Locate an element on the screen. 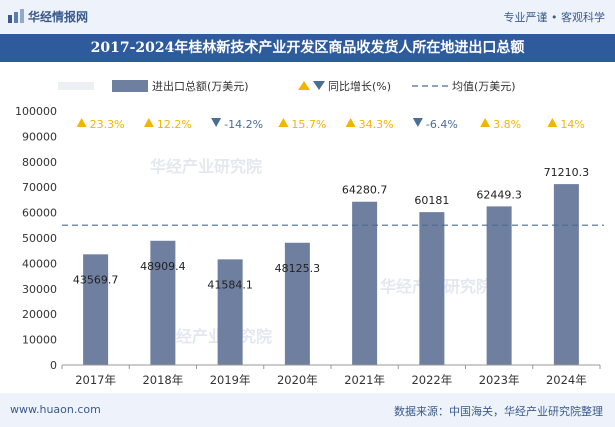 The height and width of the screenshot is (427, 615). brand: 华经情报网 is located at coordinates (48, 16).